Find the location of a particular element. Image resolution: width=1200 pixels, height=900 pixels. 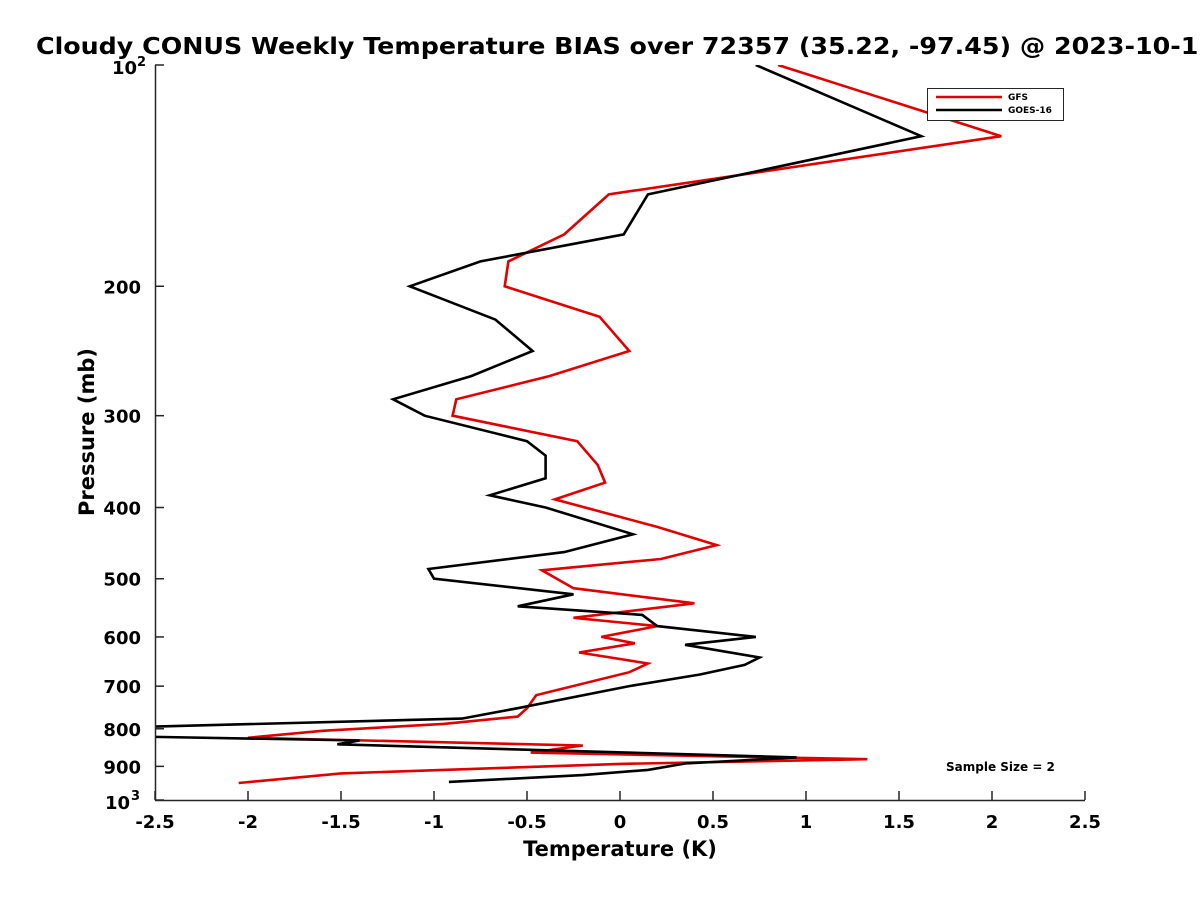

x-tick-label: 2 is located at coordinates (992, 822).